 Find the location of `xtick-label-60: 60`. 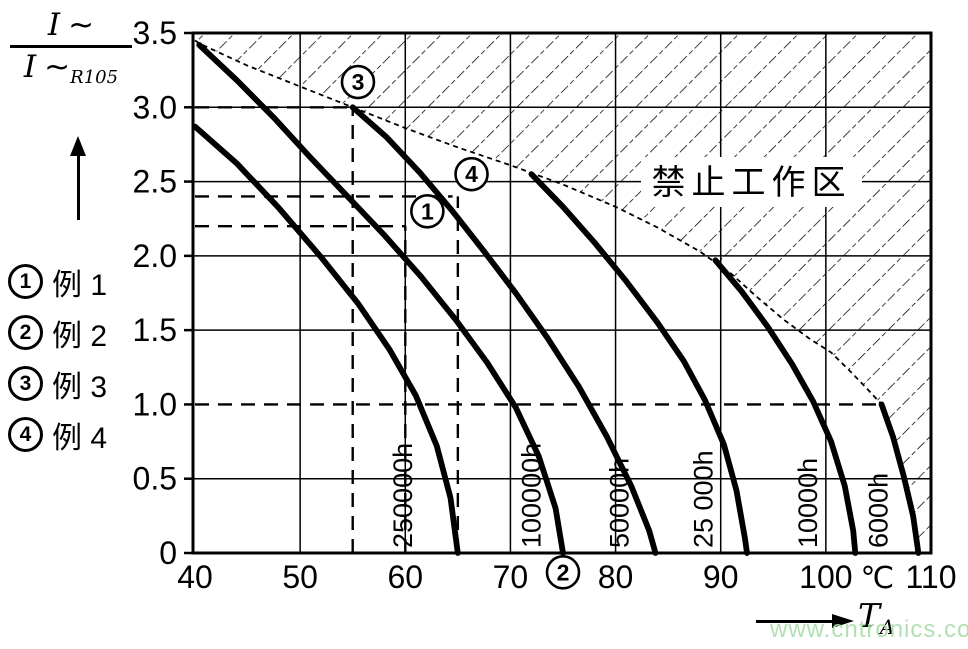

xtick-label-60: 60 is located at coordinates (405, 577).